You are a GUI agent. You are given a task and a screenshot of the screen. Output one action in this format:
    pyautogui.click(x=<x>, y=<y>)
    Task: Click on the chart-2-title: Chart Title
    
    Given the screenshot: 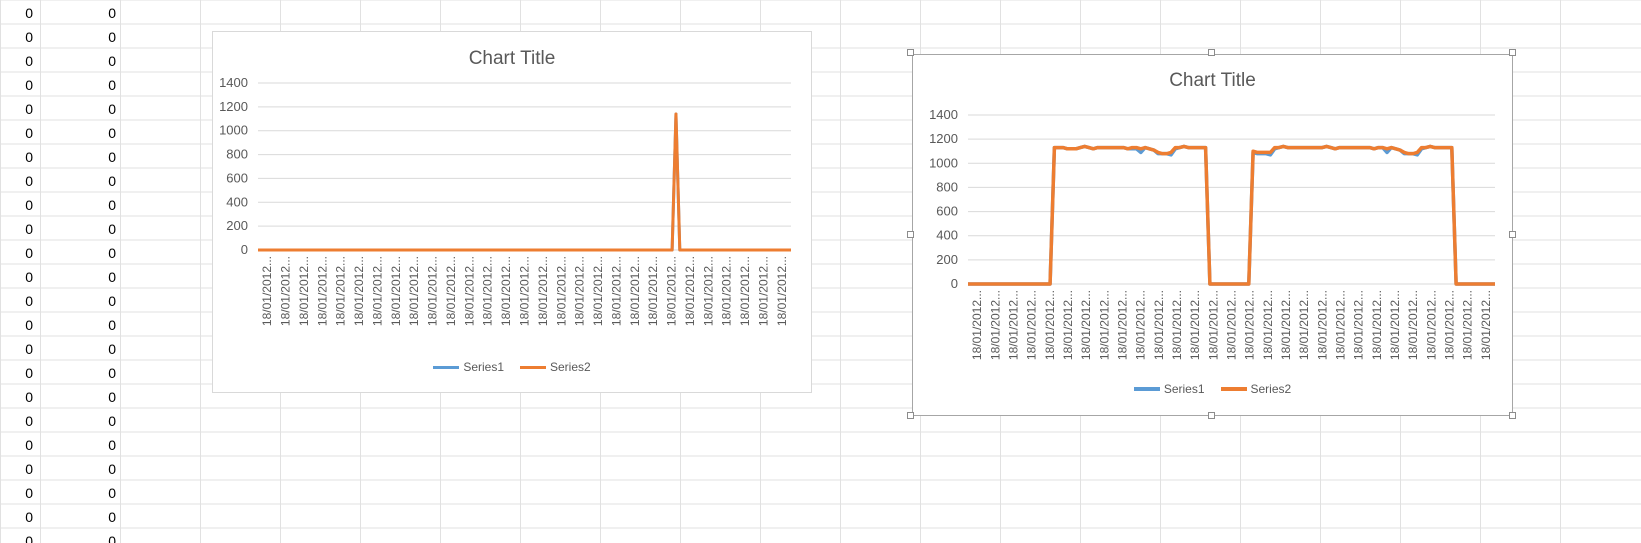 What is the action you would take?
    pyautogui.click(x=1212, y=80)
    